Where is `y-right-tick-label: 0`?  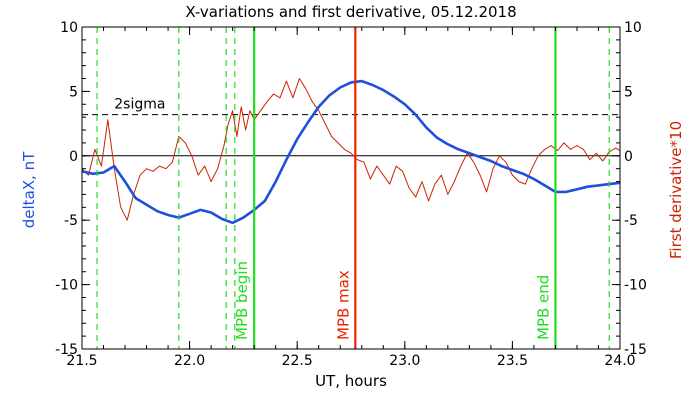 y-right-tick-label: 0 is located at coordinates (628, 157).